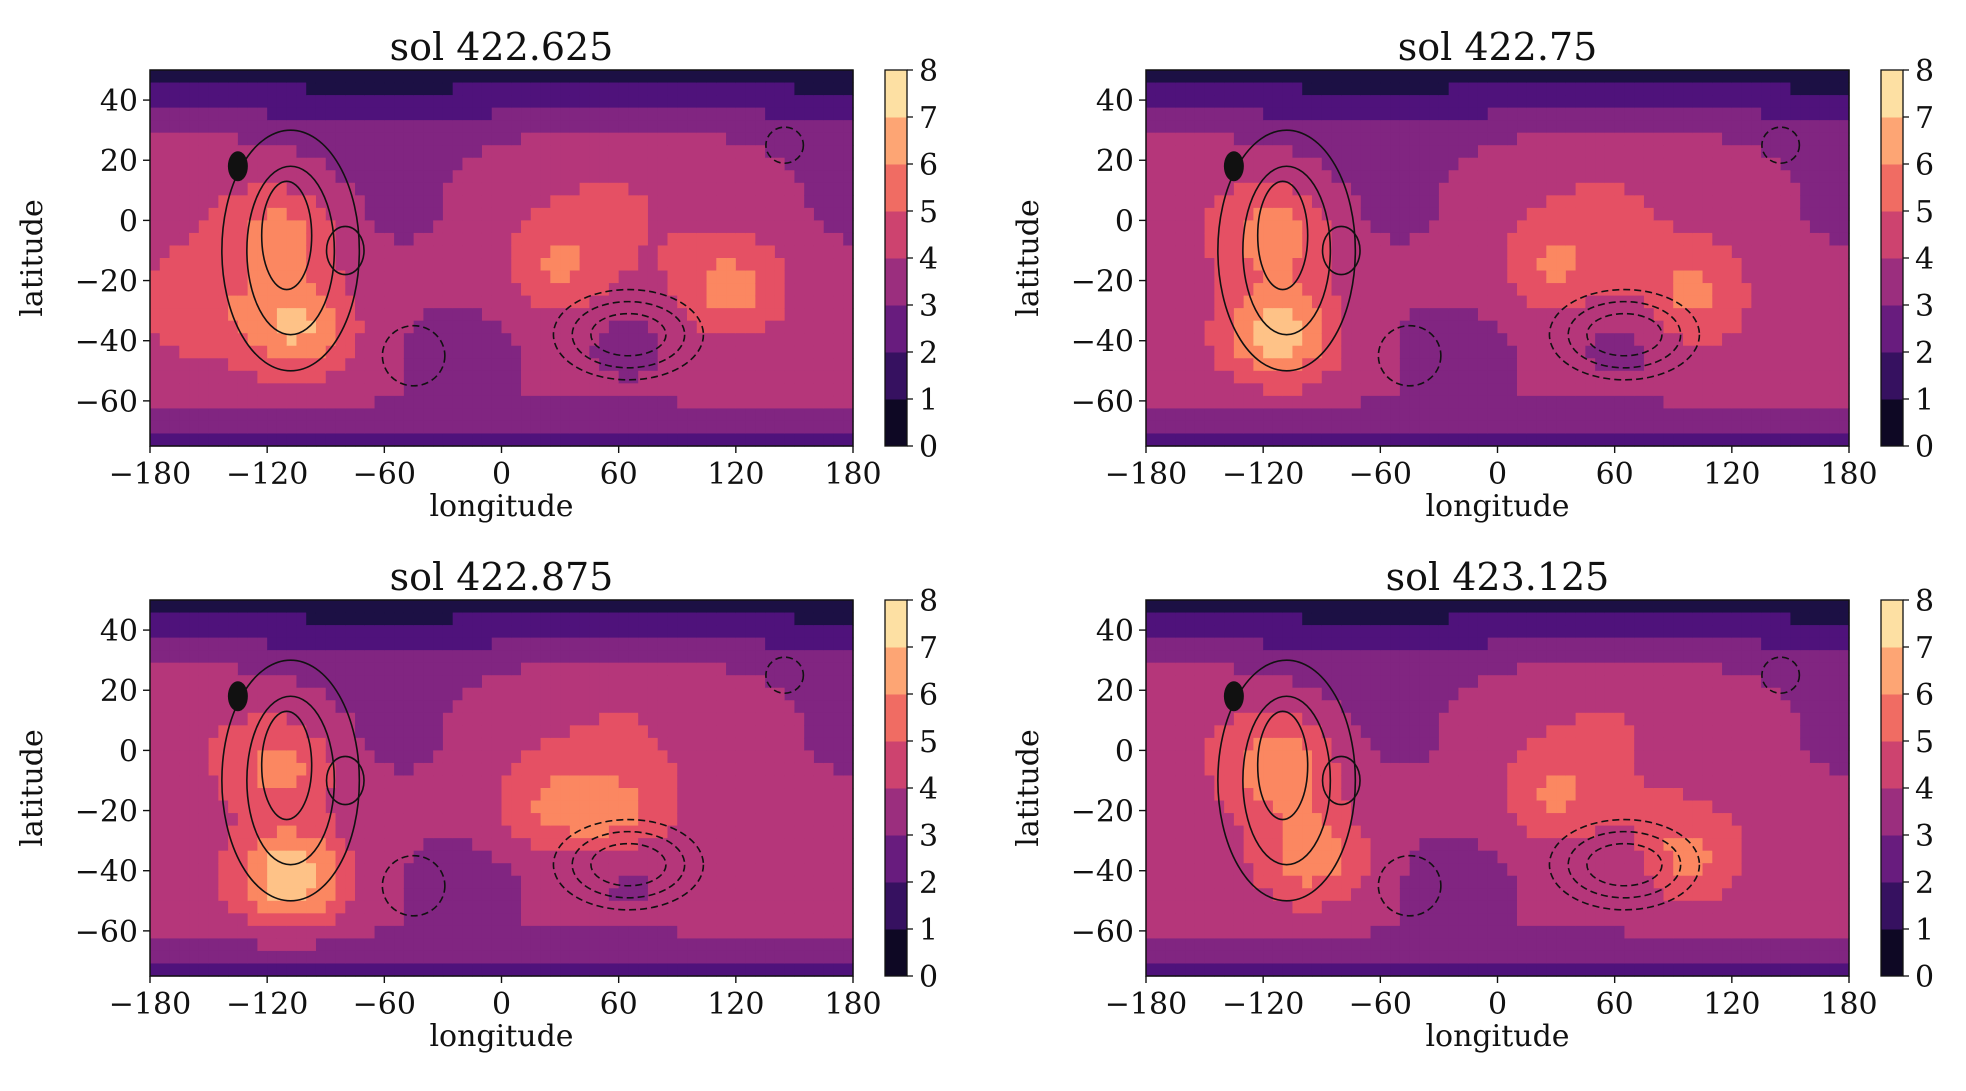 This screenshot has width=1966, height=1091. Describe the element at coordinates (1924, 71) in the screenshot. I see `colorbar-tick-label: 8` at that location.